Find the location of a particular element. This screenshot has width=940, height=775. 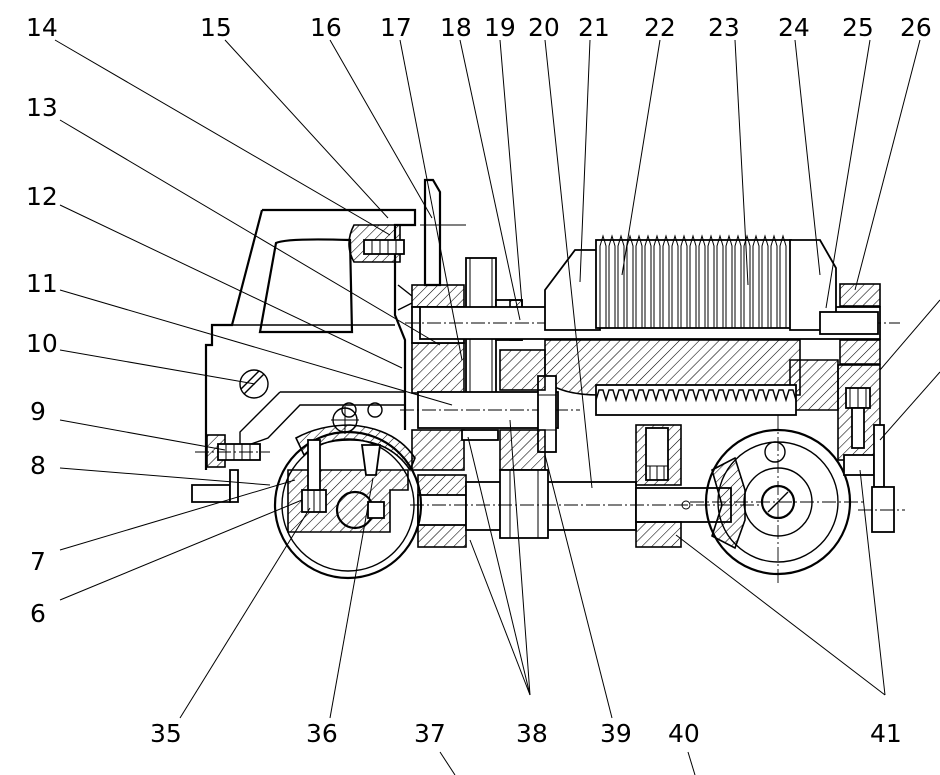

callout-8: 8 is located at coordinates (38, 465).